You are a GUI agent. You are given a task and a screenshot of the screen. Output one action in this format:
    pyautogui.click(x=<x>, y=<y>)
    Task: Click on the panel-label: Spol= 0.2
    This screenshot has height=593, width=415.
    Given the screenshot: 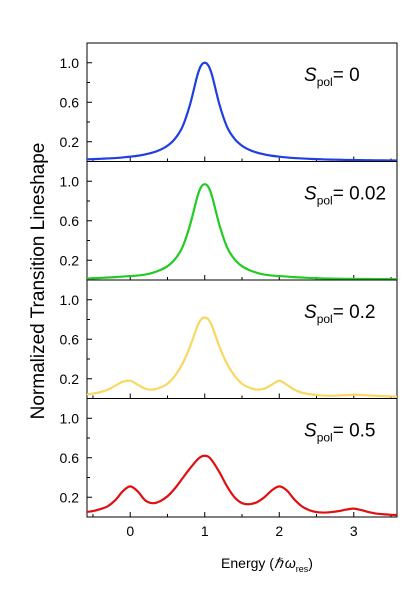 What is the action you would take?
    pyautogui.click(x=340, y=314)
    